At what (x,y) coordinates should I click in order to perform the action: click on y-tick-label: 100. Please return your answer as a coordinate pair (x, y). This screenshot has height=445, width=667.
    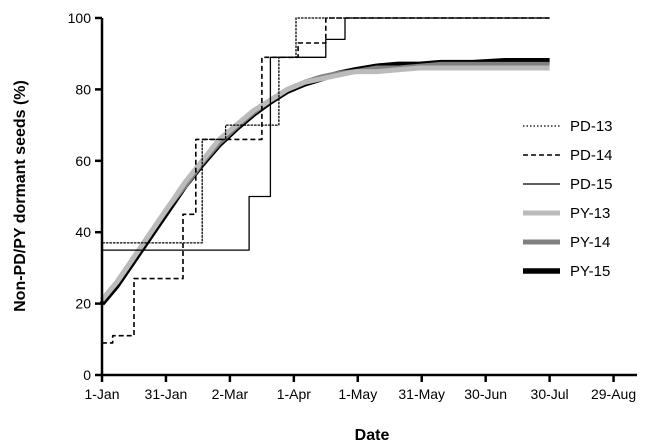
    Looking at the image, I should click on (80, 18).